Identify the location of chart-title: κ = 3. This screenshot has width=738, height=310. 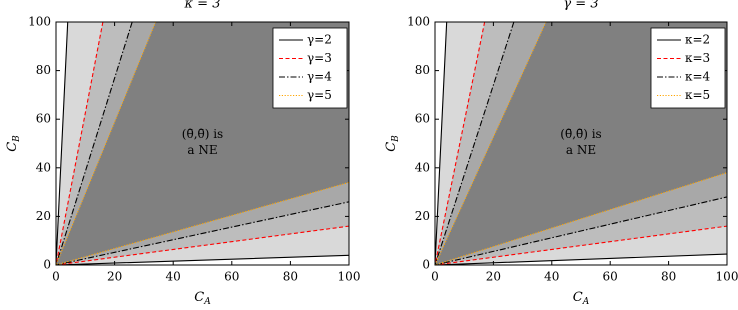
(202, 6).